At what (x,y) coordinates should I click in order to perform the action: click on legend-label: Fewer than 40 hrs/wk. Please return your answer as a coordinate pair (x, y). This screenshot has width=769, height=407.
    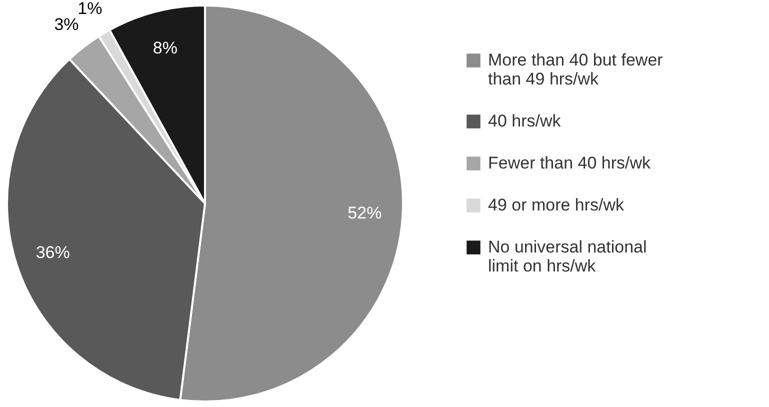
    Looking at the image, I should click on (570, 163).